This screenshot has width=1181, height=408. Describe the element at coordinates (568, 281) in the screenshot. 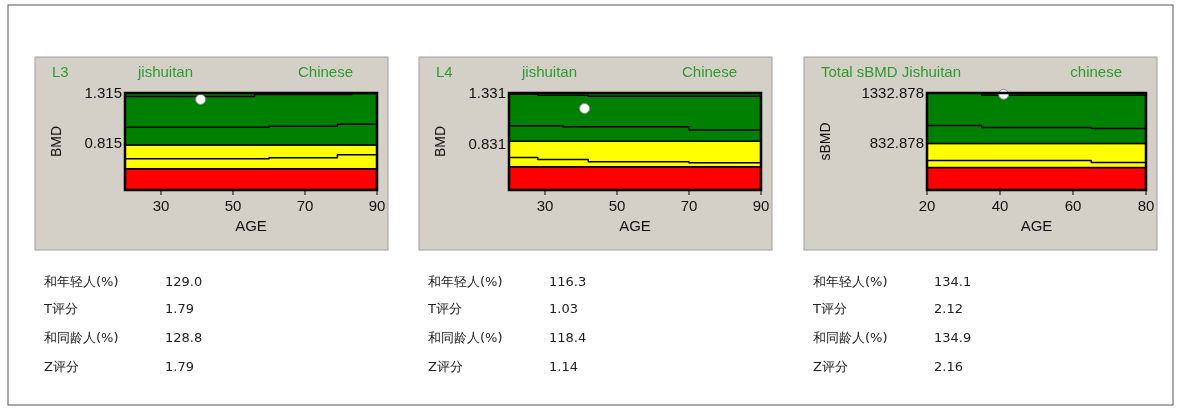

I see `text: 116.3` at that location.